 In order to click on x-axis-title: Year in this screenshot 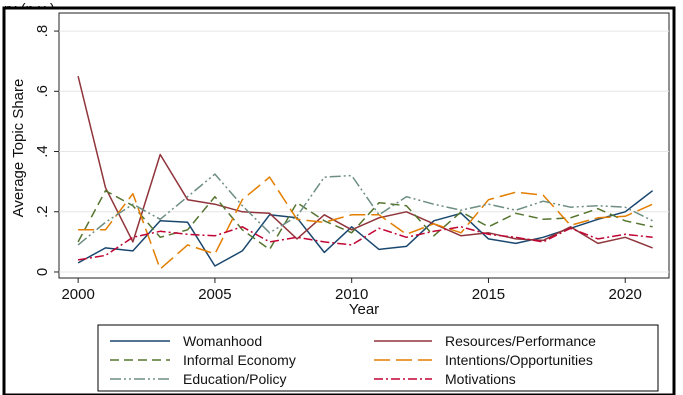, I will do `click(364, 309)`.